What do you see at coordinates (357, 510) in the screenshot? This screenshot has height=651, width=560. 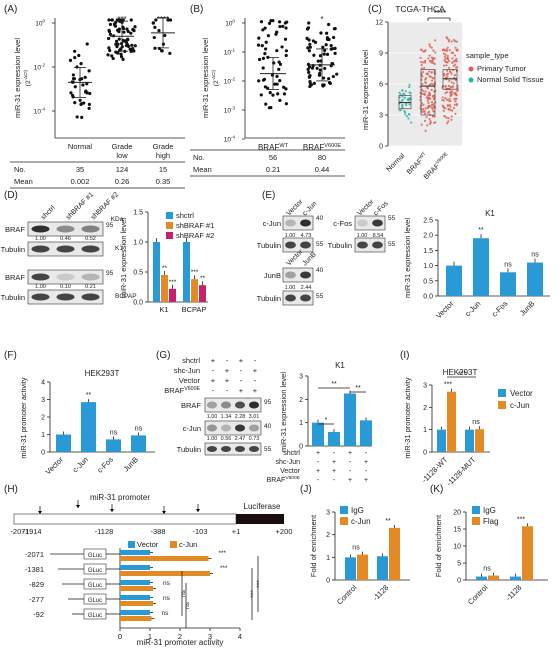 I see `j-legend-item: IgG` at bounding box center [357, 510].